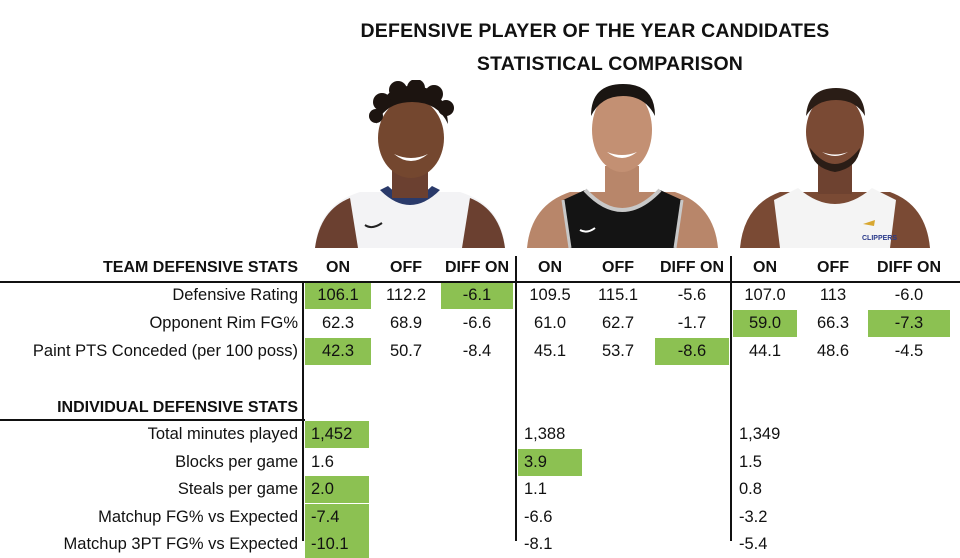  Describe the element at coordinates (618, 267) in the screenshot. I see `header-player-2-off: OFF` at that location.